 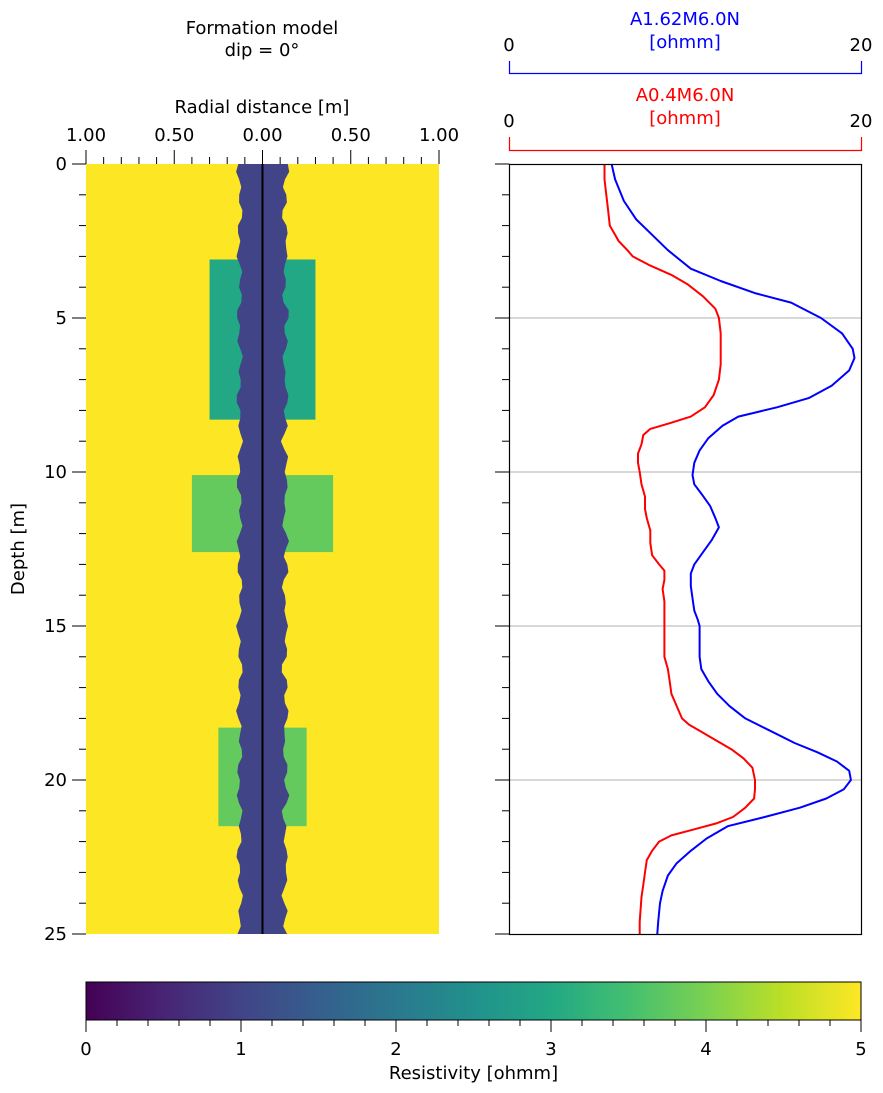 What do you see at coordinates (508, 45) in the screenshot?
I see `blue-scale-min: 0` at bounding box center [508, 45].